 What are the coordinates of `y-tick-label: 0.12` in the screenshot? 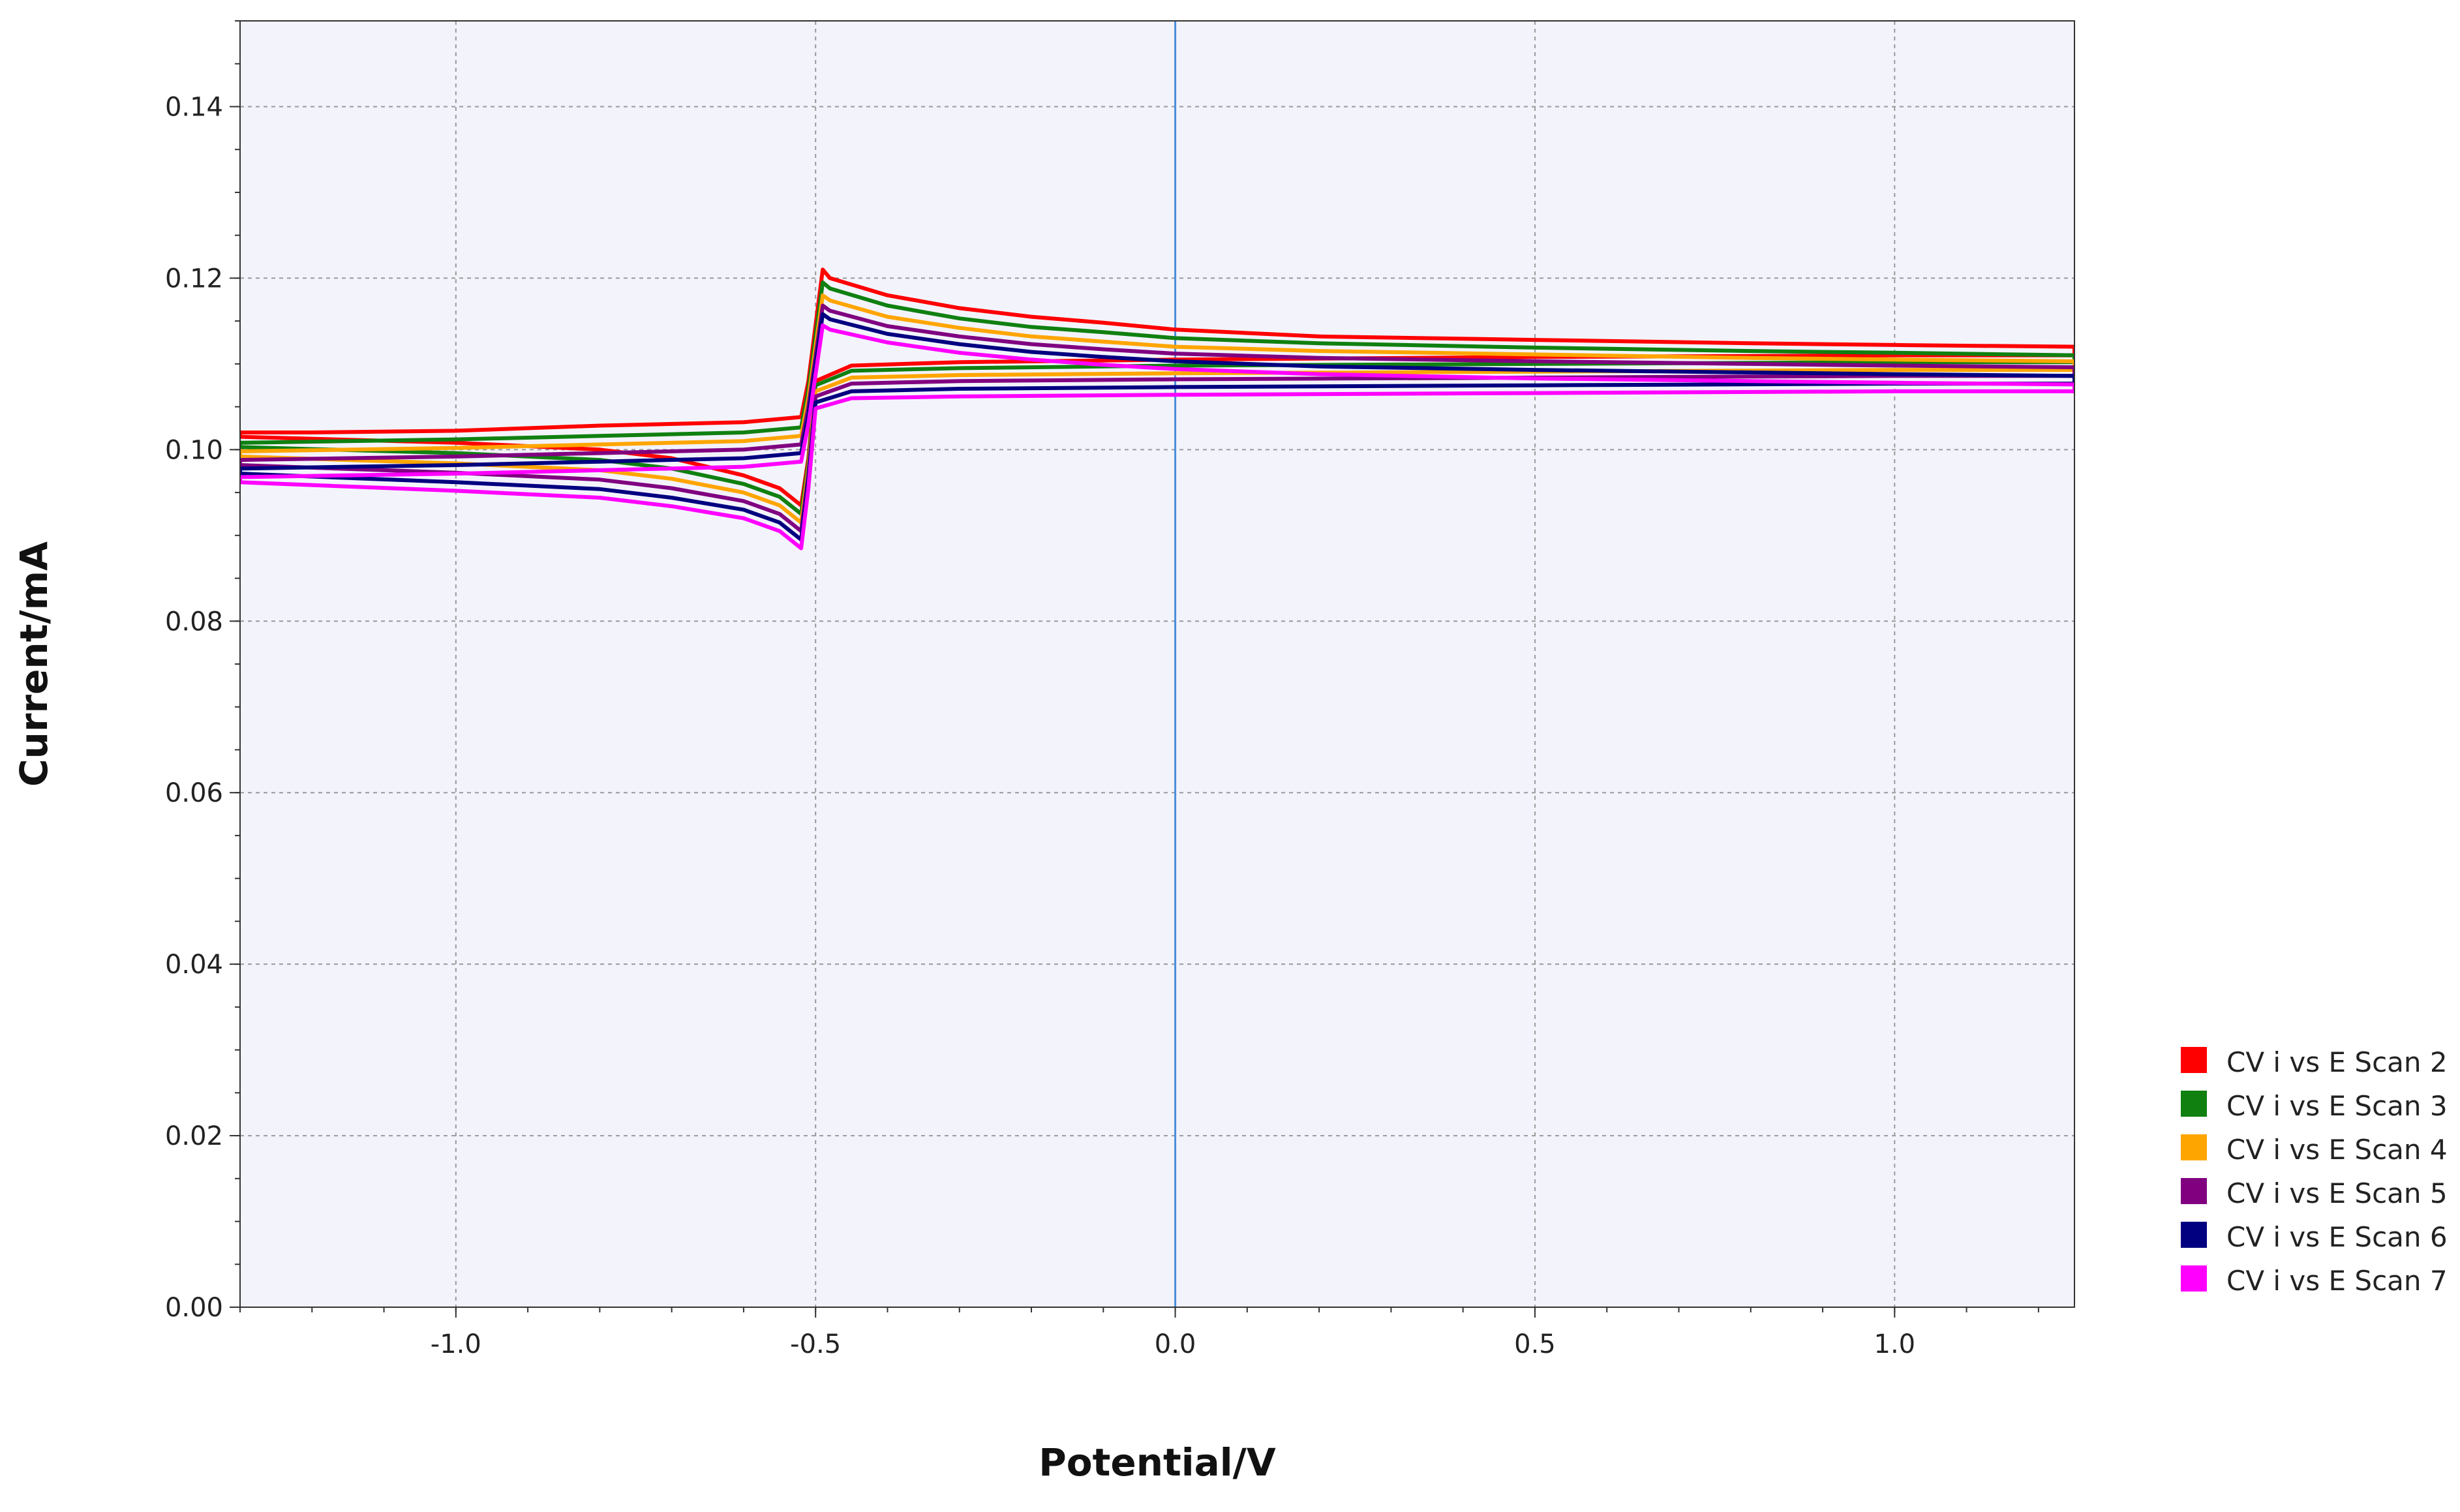 It's located at (194, 279).